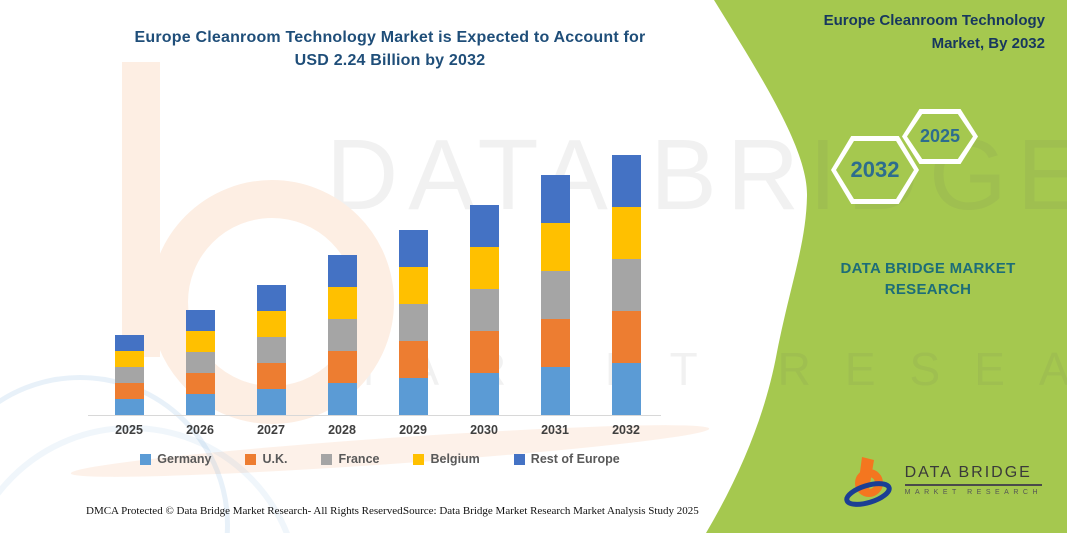 The height and width of the screenshot is (533, 1067). What do you see at coordinates (359, 459) in the screenshot?
I see `legend-label: France` at bounding box center [359, 459].